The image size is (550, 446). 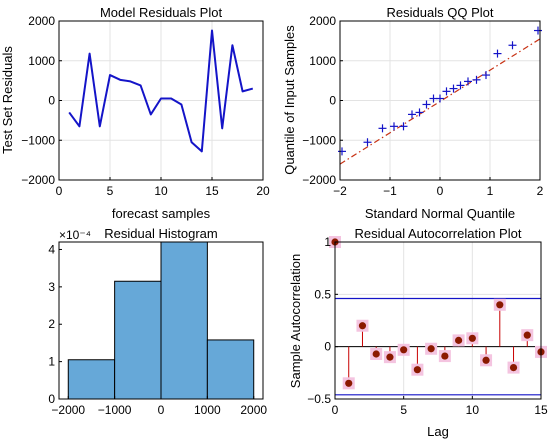 What do you see at coordinates (319, 399) in the screenshot?
I see `y-tick-label: −0.5` at bounding box center [319, 399].